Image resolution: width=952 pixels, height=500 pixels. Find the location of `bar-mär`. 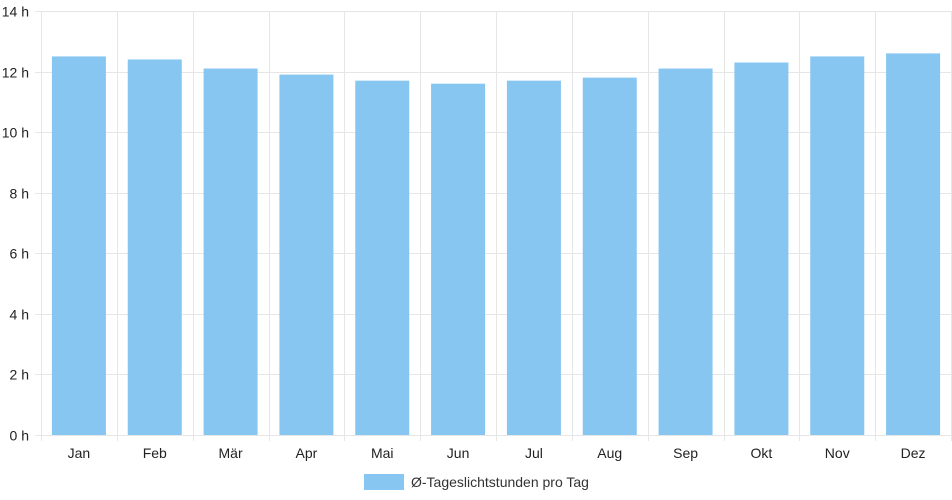

bar-mär is located at coordinates (230, 252).